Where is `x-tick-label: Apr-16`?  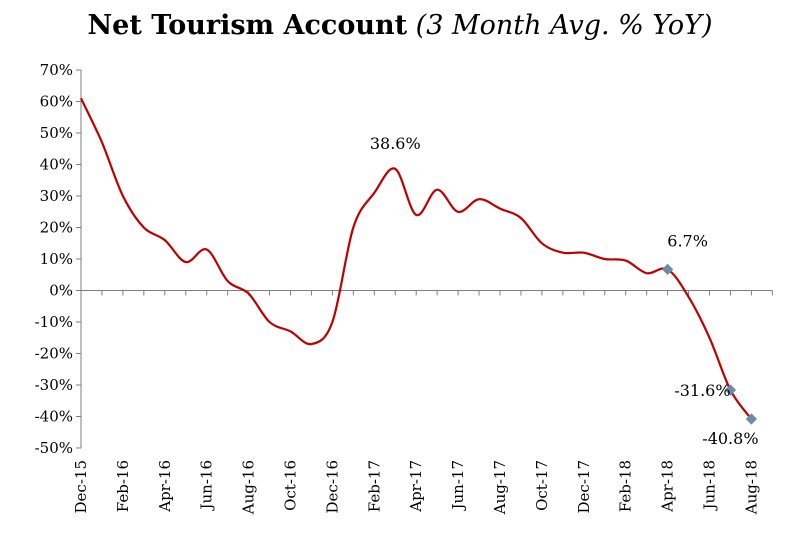 x-tick-label: Apr-16 is located at coordinates (165, 486).